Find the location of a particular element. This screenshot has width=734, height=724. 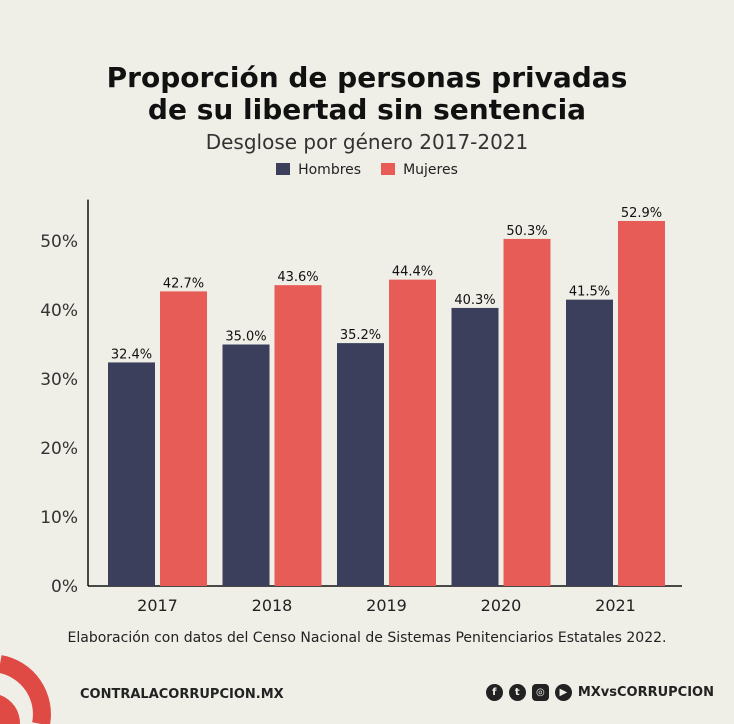

logo-arc is located at coordinates (25, 689).